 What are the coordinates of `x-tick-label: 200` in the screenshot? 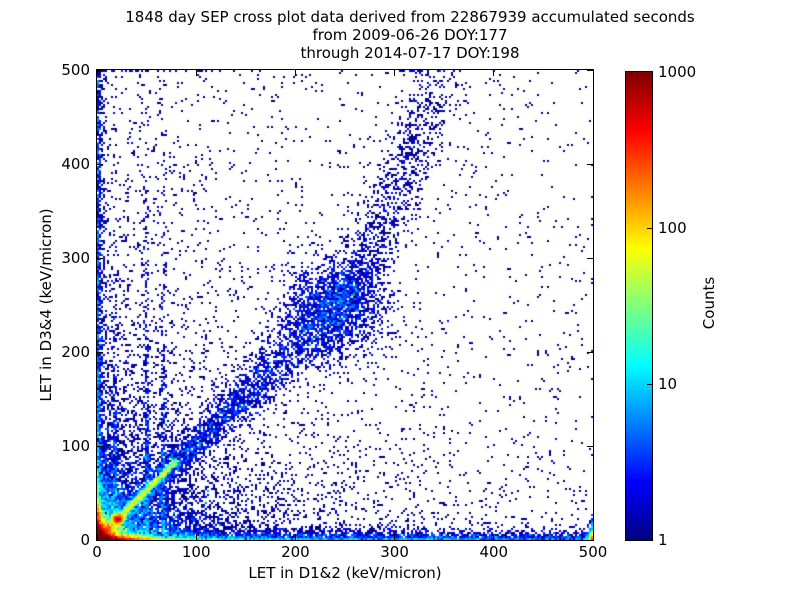 It's located at (295, 552).